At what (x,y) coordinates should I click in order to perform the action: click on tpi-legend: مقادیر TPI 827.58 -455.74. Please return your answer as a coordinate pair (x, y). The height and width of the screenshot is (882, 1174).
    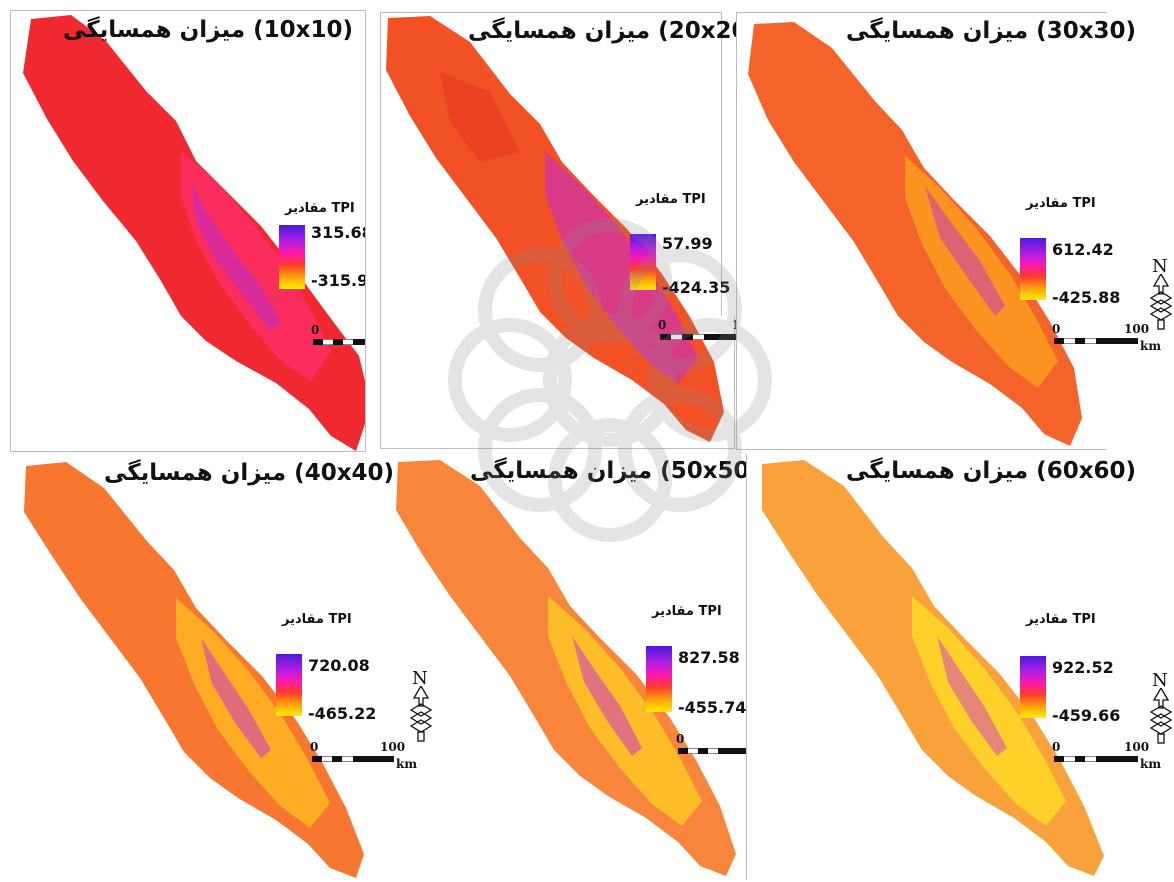
    Looking at the image, I should click on (701, 660).